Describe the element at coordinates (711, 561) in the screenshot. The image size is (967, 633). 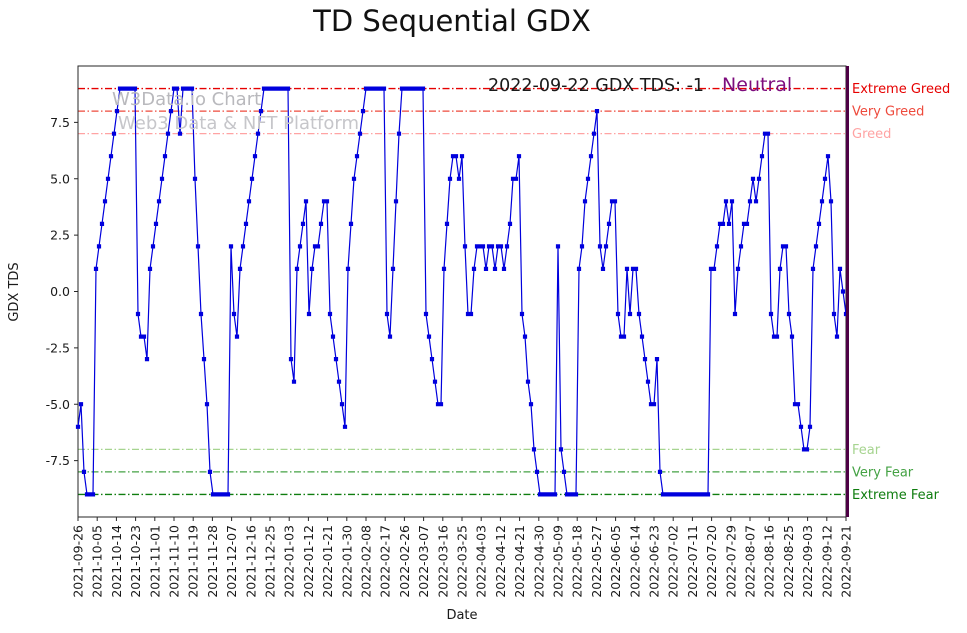
I see `x-tick-label: 2022-07-20` at that location.